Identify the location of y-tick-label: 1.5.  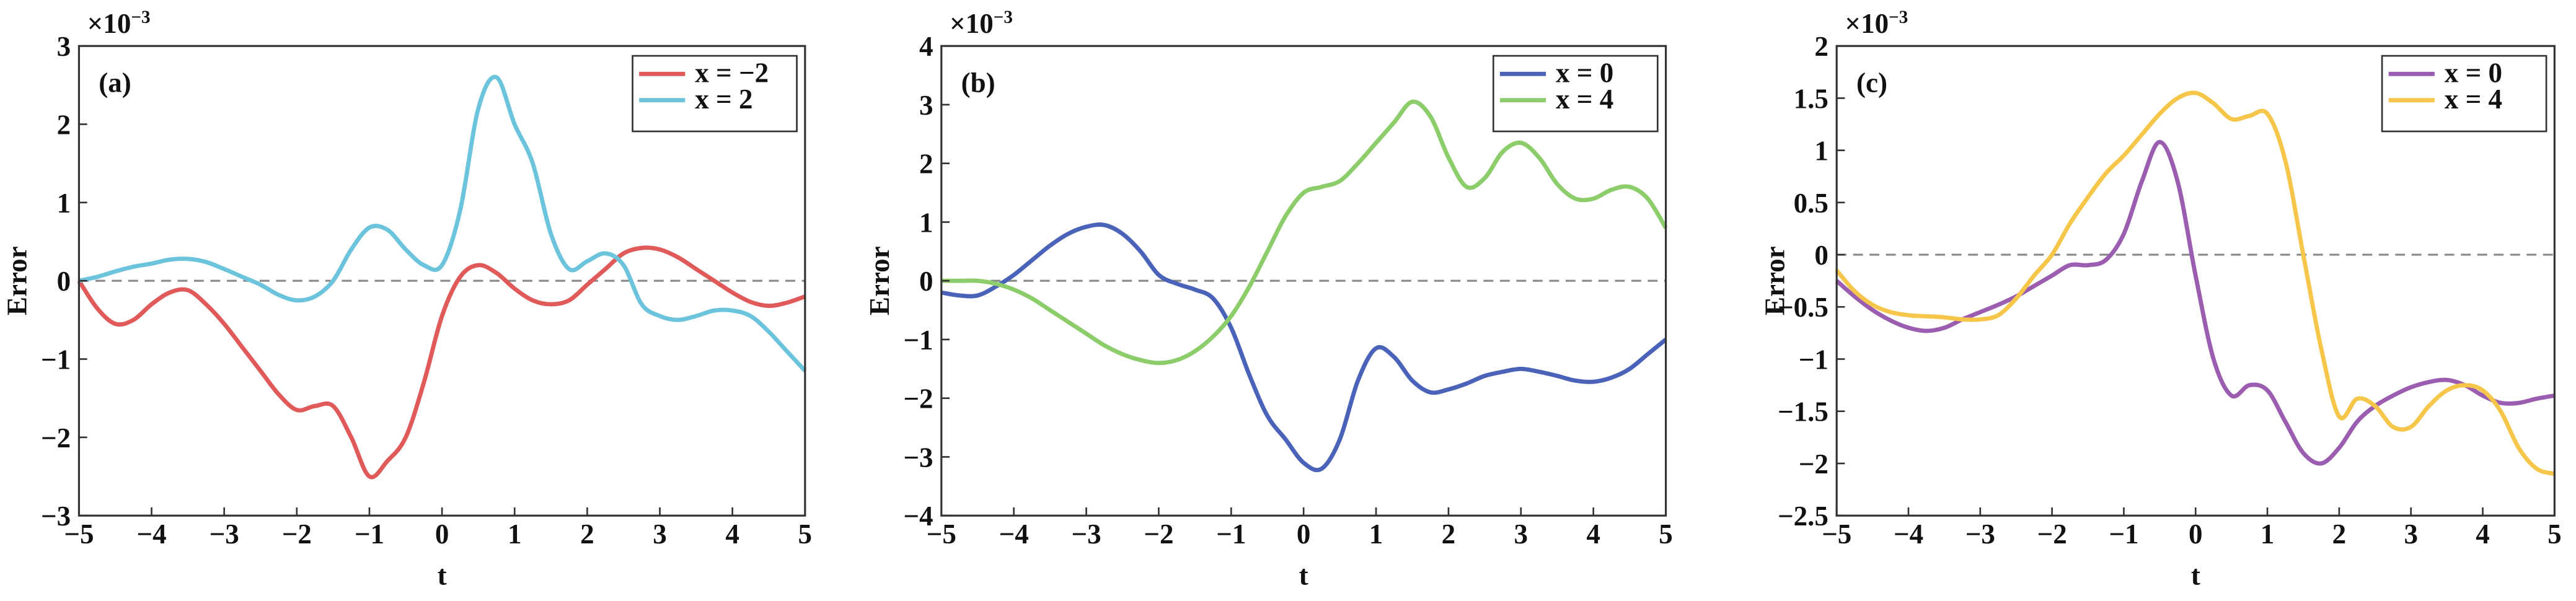
(1811, 98).